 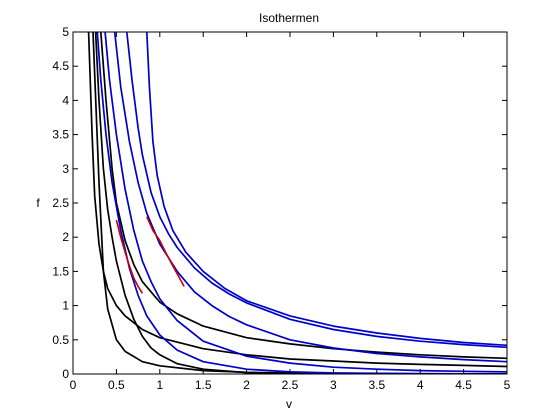 I want to click on y-tick-label: 4, so click(x=65, y=100).